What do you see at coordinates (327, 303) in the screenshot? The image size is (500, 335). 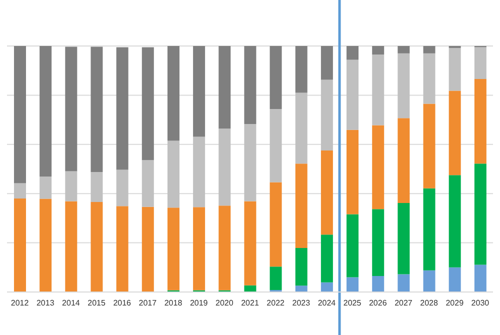 I see `x-tick-label: 2024` at bounding box center [327, 303].